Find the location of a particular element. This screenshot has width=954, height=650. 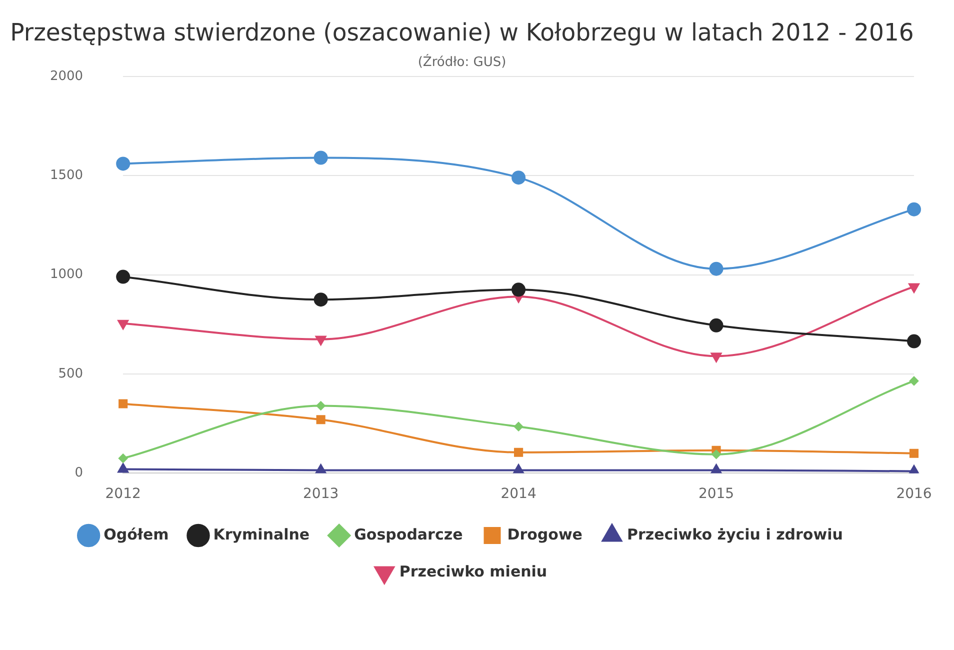

y-tick-label: 1500 is located at coordinates (67, 175).